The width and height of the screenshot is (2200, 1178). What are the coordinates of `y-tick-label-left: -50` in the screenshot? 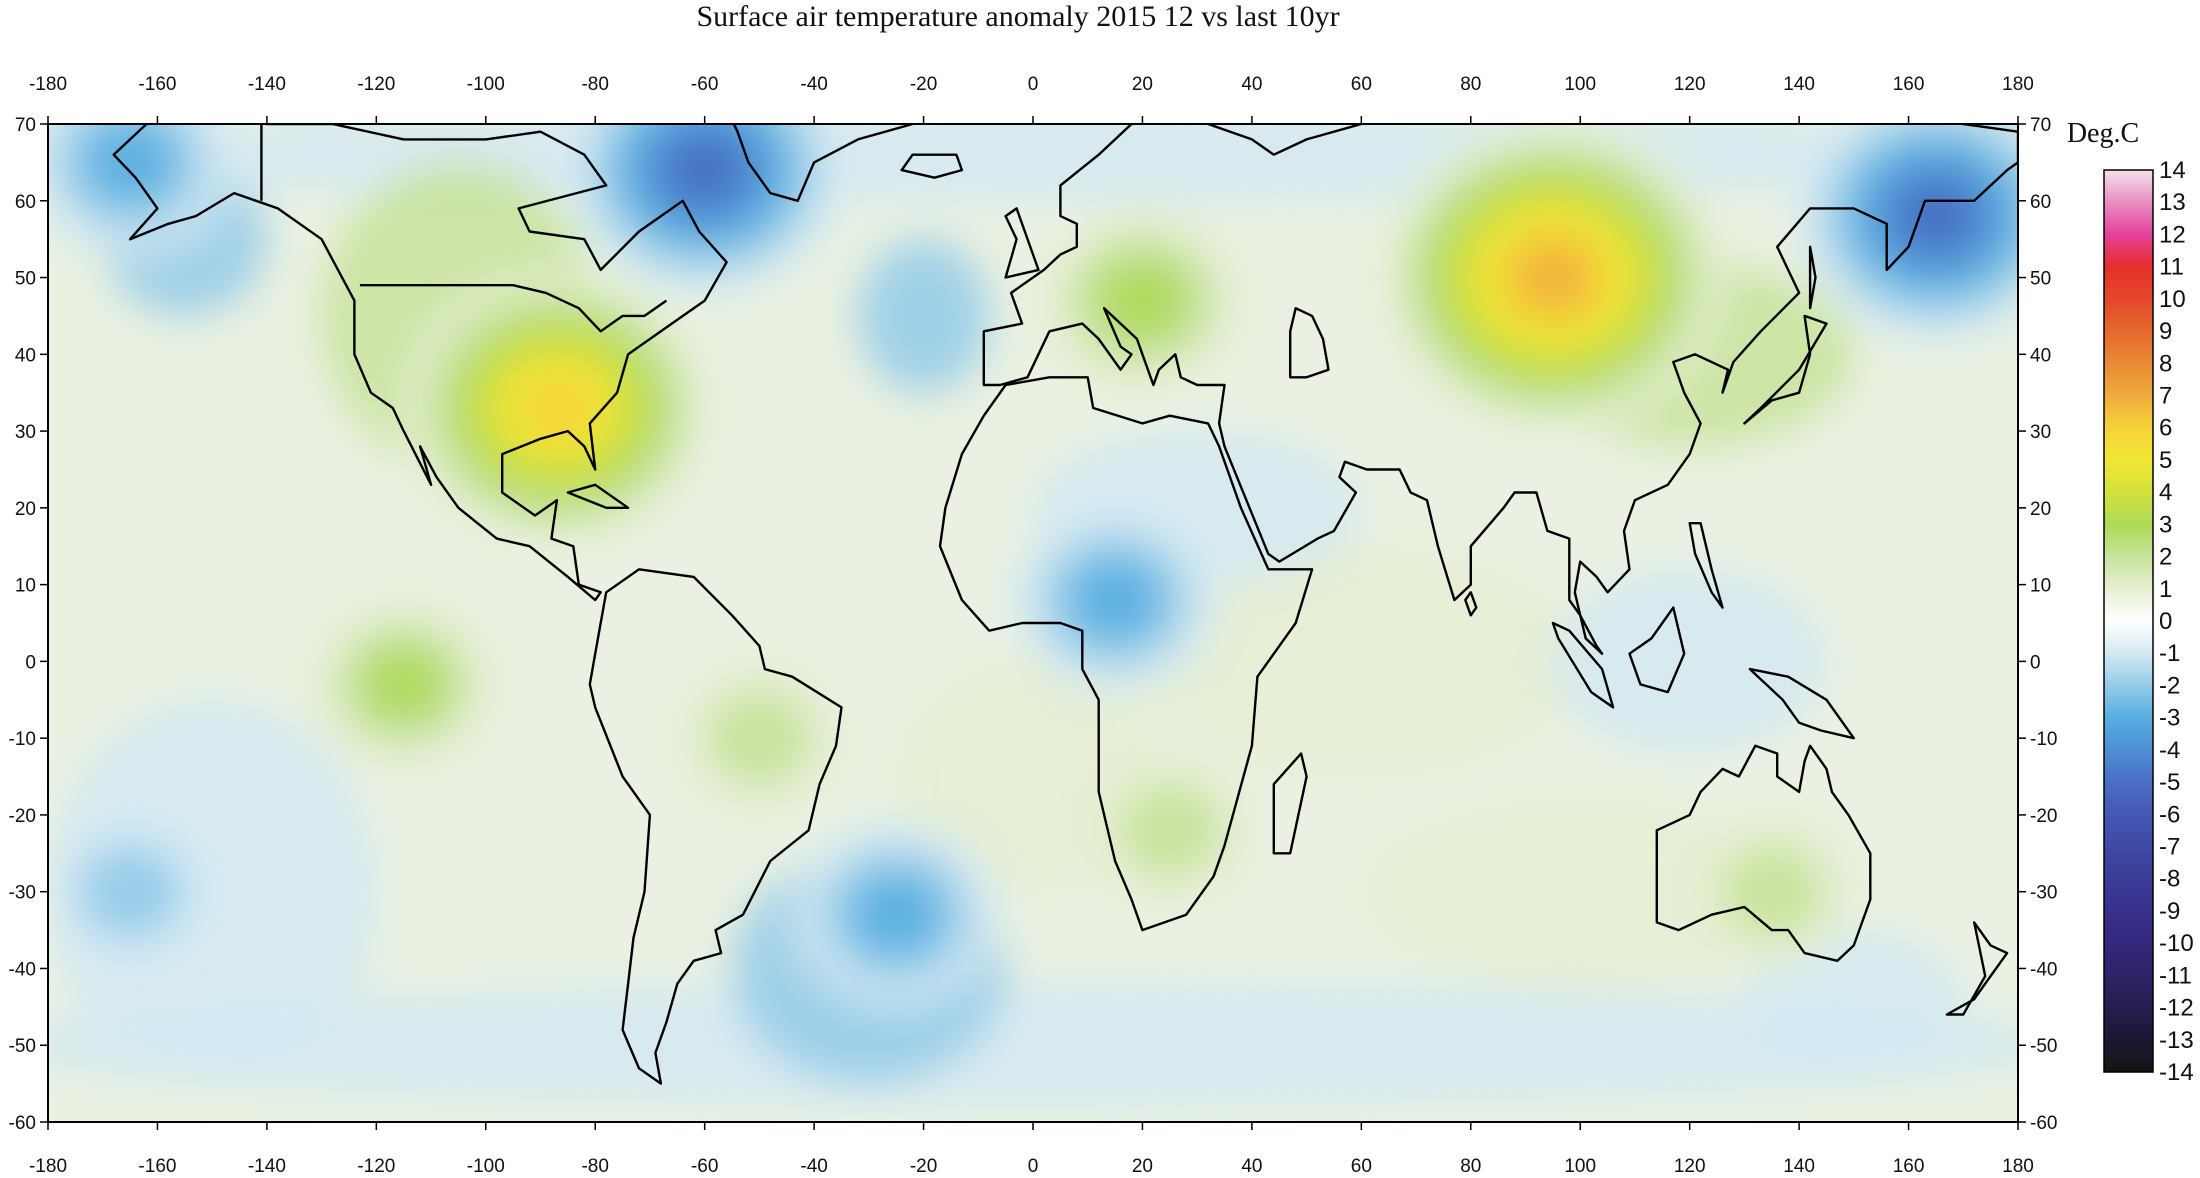 It's located at (22, 1046).